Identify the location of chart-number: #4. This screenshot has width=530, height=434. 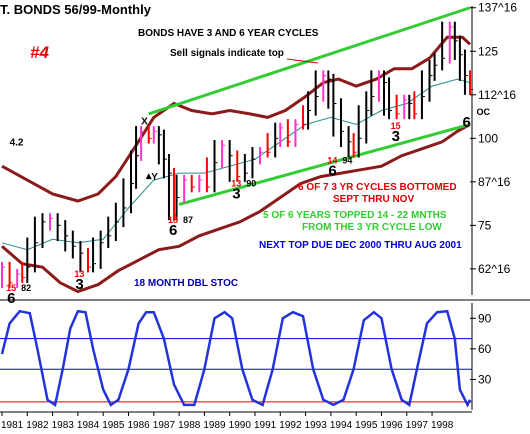
(39, 52).